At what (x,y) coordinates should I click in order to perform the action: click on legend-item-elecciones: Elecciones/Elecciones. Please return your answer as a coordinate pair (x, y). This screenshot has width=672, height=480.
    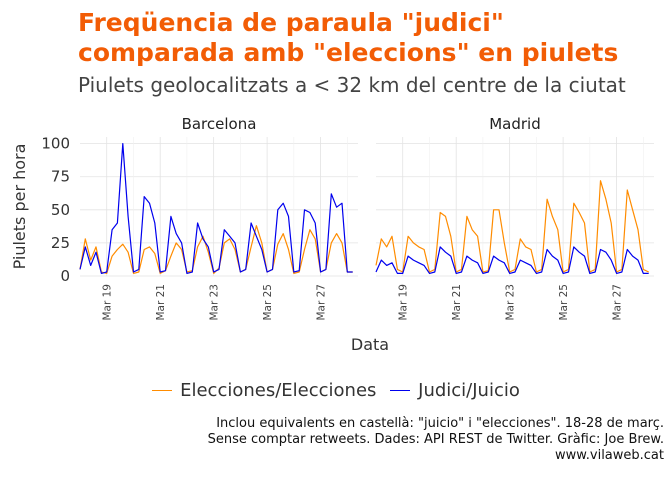
    Looking at the image, I should click on (264, 390).